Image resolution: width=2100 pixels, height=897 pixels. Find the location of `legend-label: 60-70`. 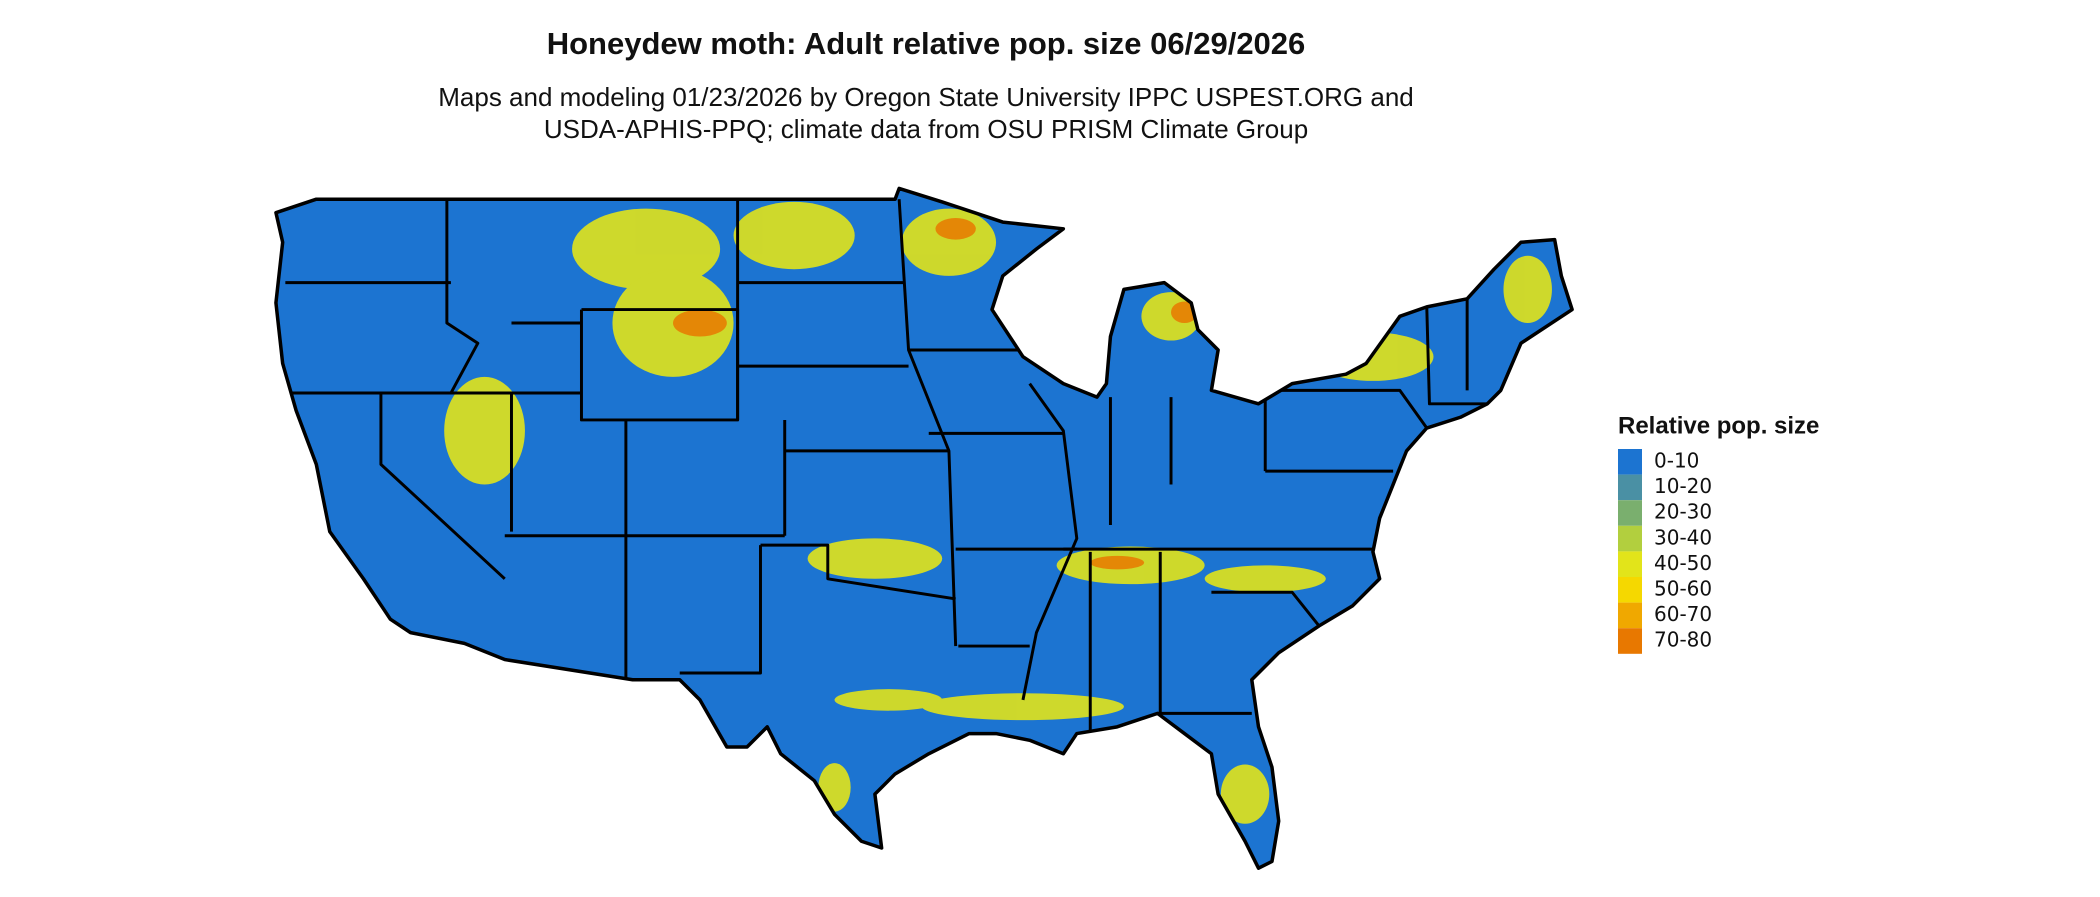

legend-label: 60-70 is located at coordinates (1683, 614).